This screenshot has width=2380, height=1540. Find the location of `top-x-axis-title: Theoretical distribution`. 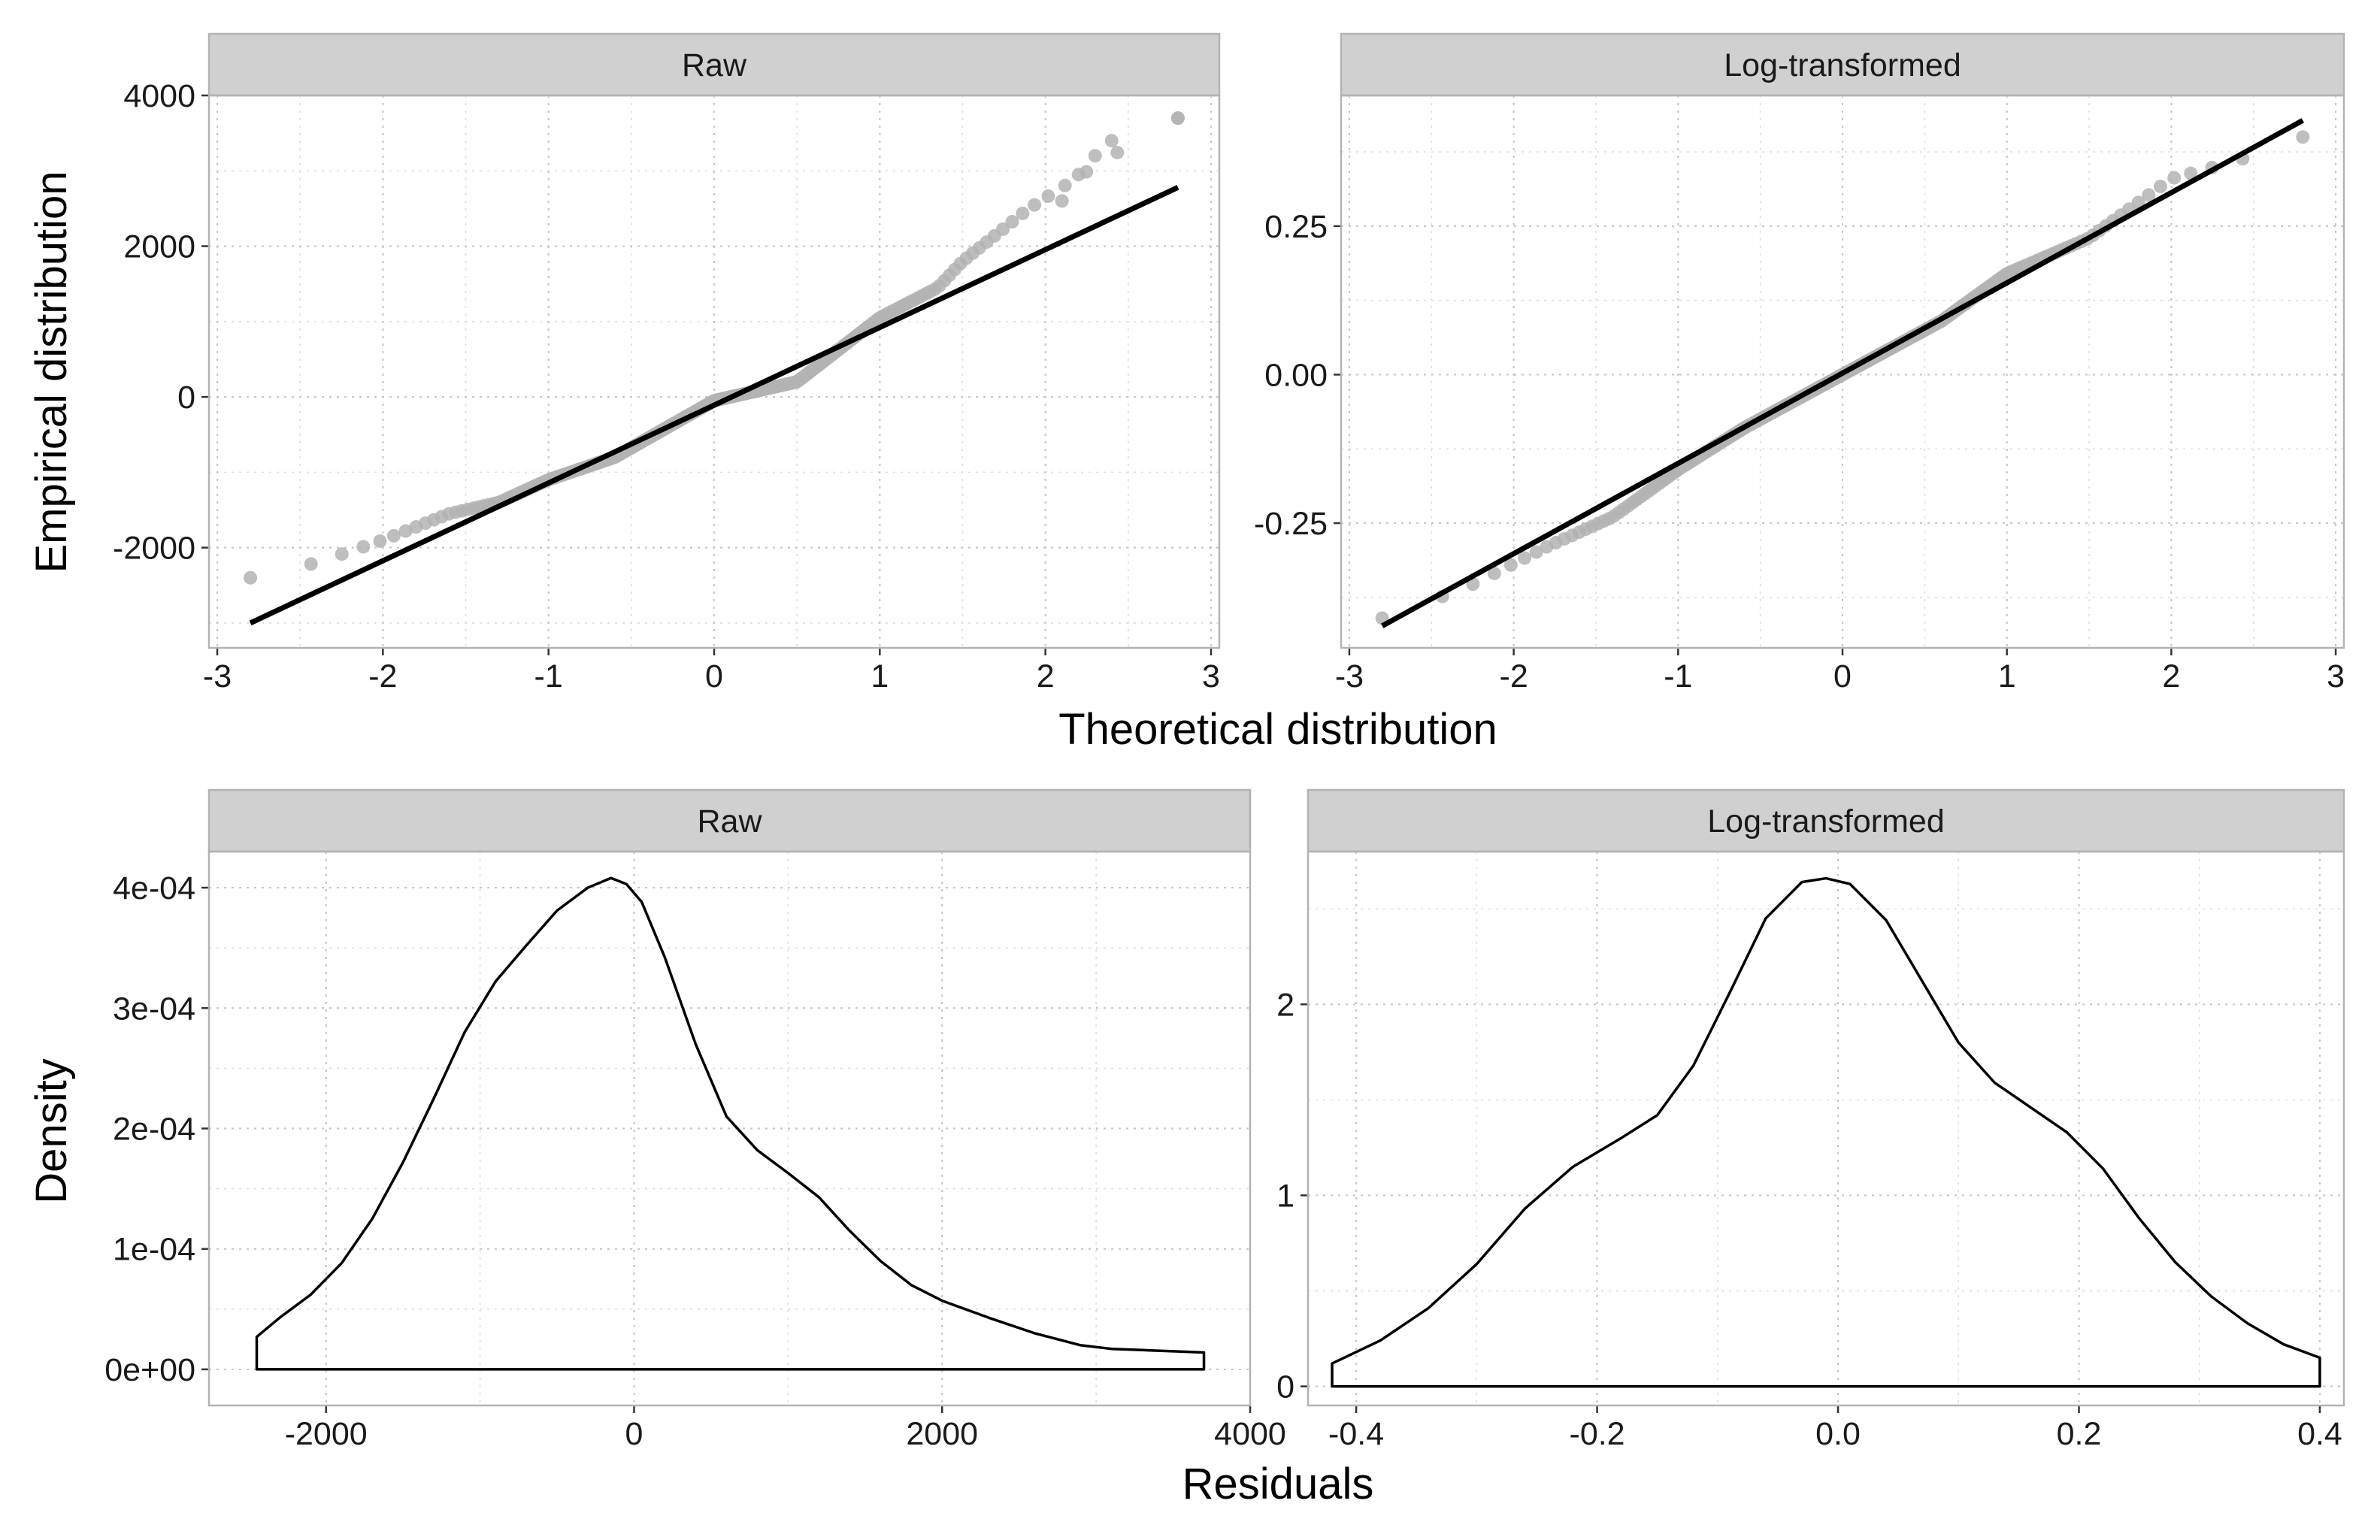

top-x-axis-title: Theoretical distribution is located at coordinates (1277, 729).